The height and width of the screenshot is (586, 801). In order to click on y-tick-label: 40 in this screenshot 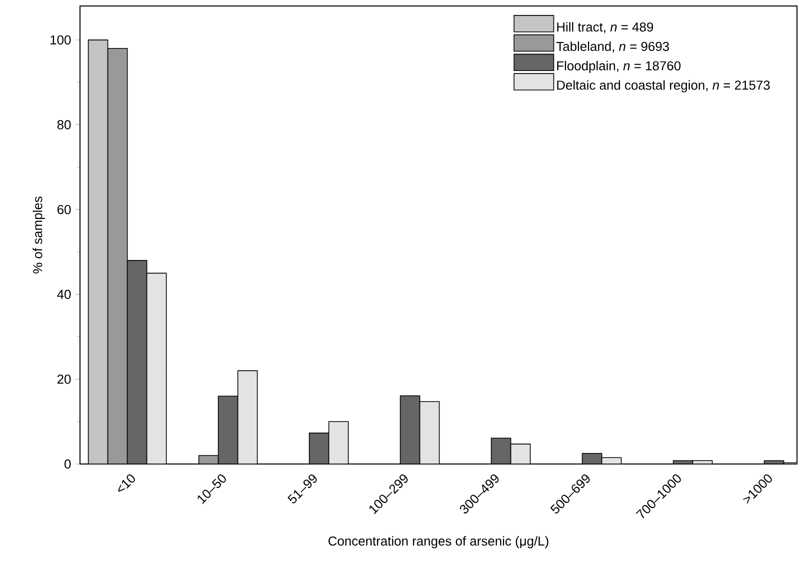, I will do `click(64, 294)`.